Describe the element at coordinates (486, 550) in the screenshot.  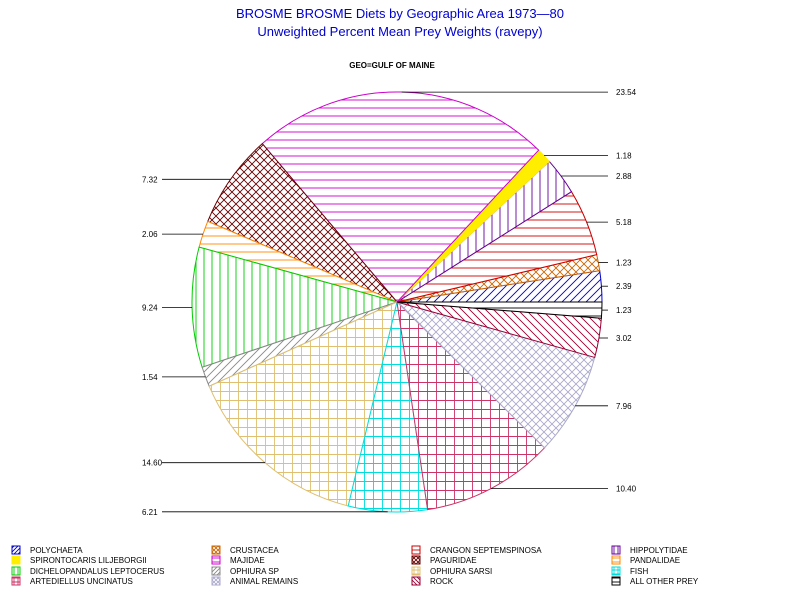
I see `legend-label-crangon-septemspinosa: CRANGON SEPTEMSPINOSA` at that location.